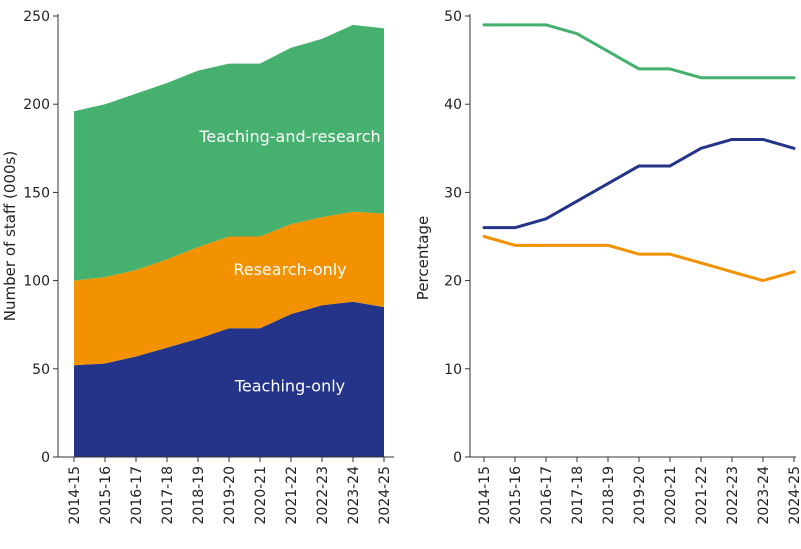 The height and width of the screenshot is (549, 801). I want to click on left-x-tick-label-2022-23: 2022-23, so click(323, 495).